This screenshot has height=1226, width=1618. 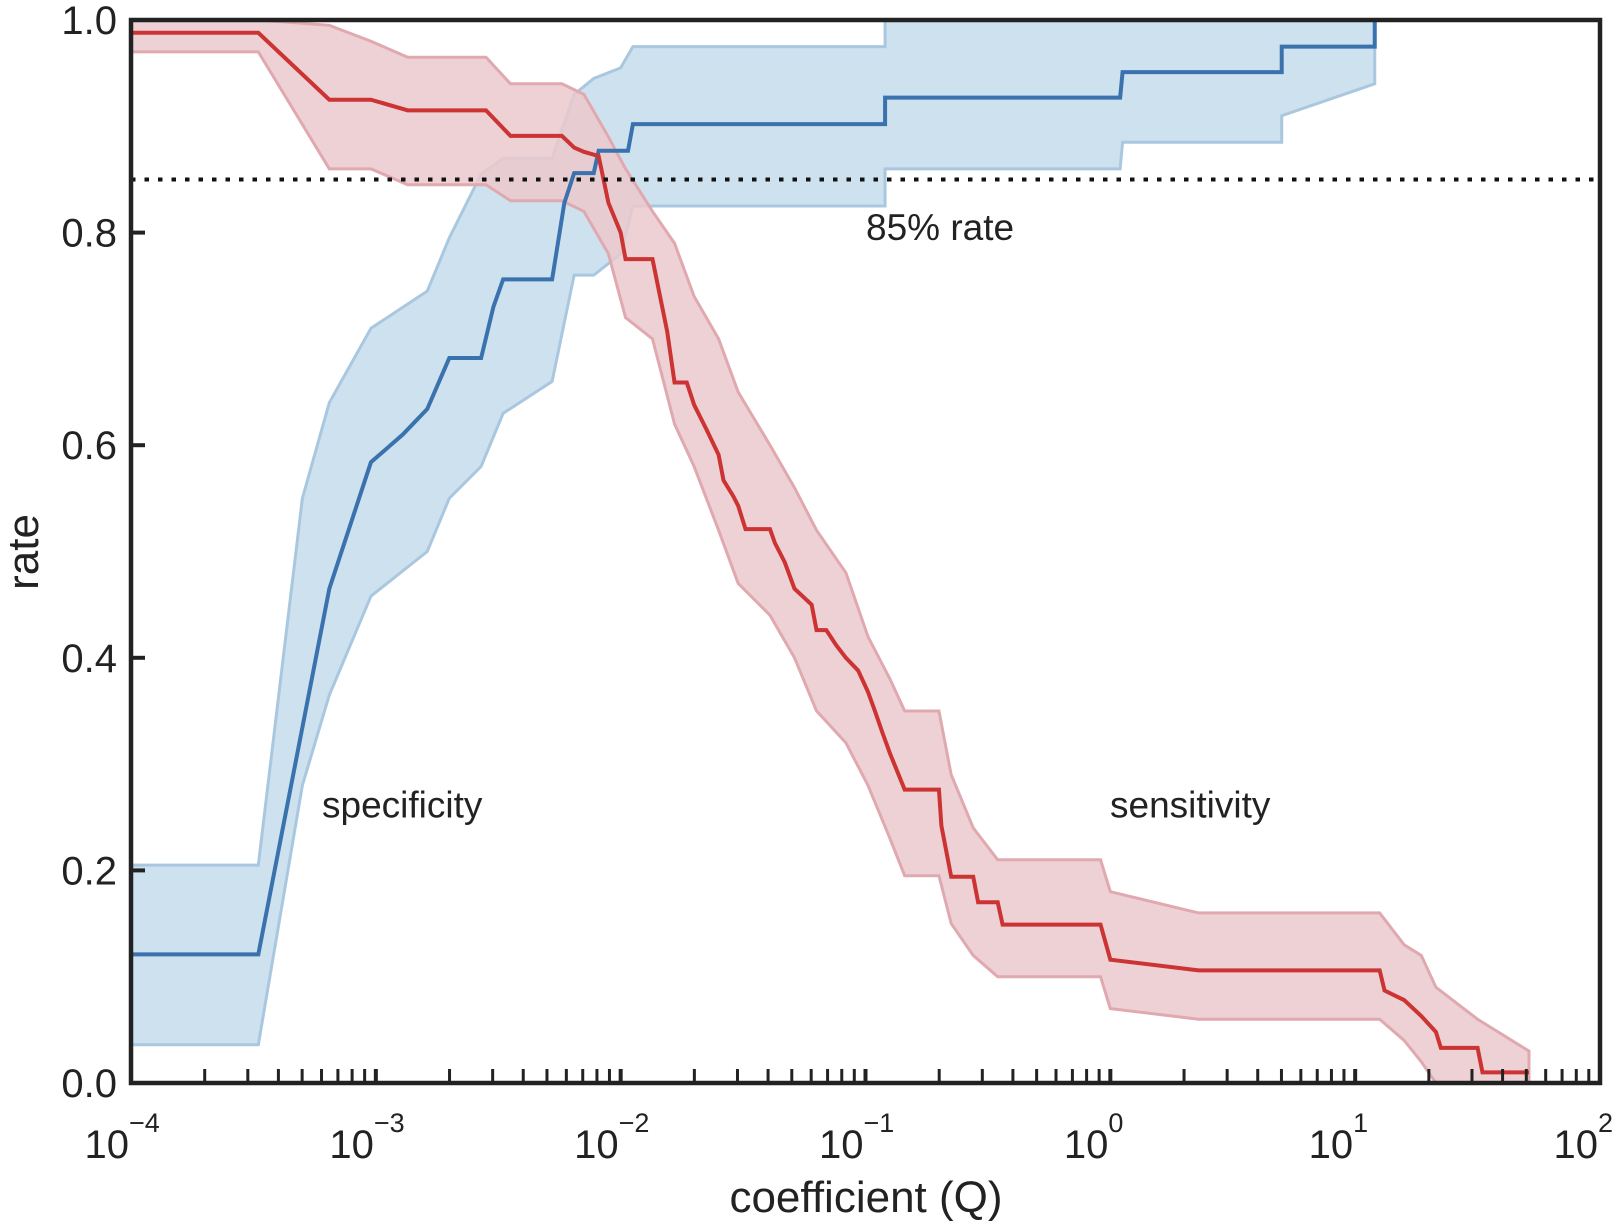 I want to click on y-tick-label: 0.2, so click(x=89, y=871).